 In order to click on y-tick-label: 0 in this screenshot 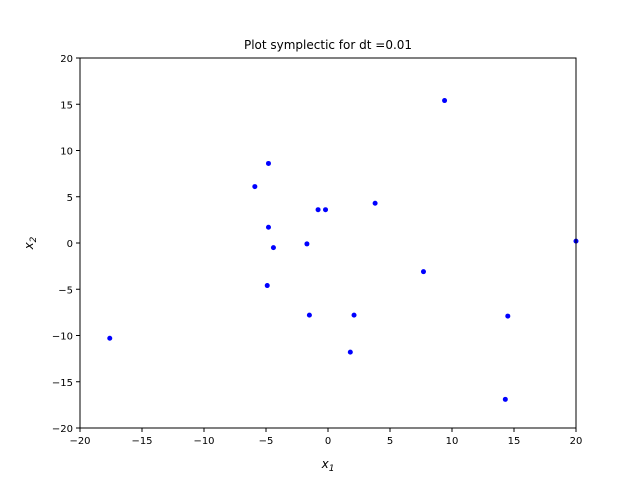, I will do `click(70, 244)`.